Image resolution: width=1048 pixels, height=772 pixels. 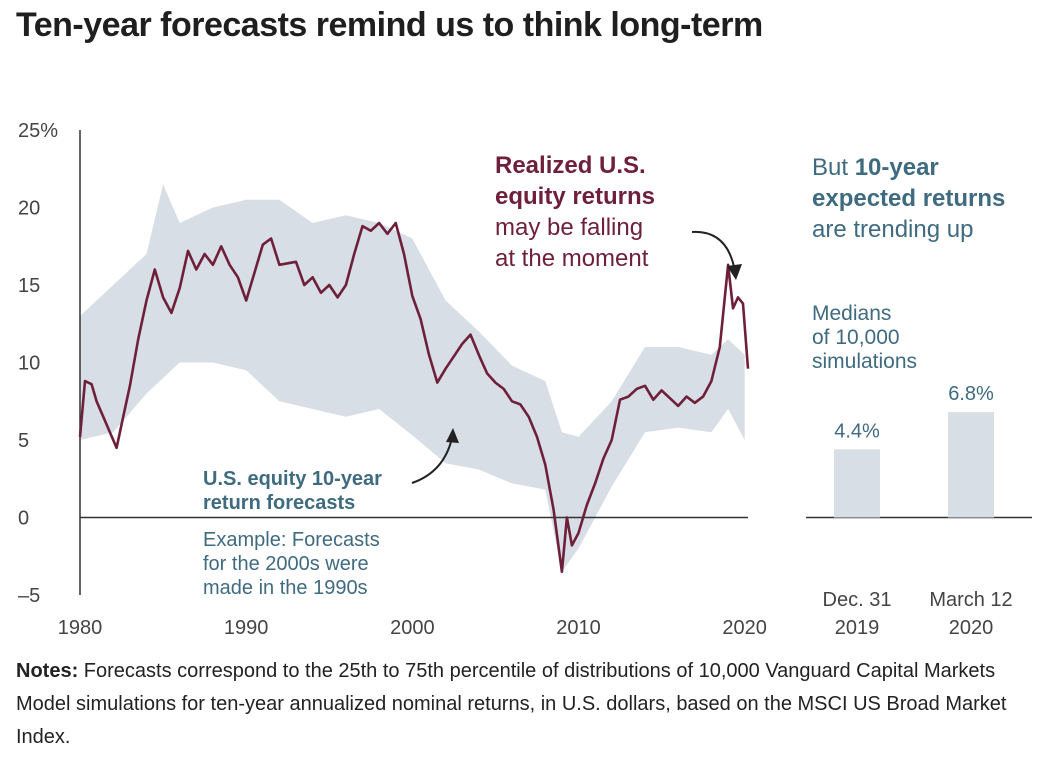 What do you see at coordinates (864, 361) in the screenshot?
I see `medians-line3: simulations` at bounding box center [864, 361].